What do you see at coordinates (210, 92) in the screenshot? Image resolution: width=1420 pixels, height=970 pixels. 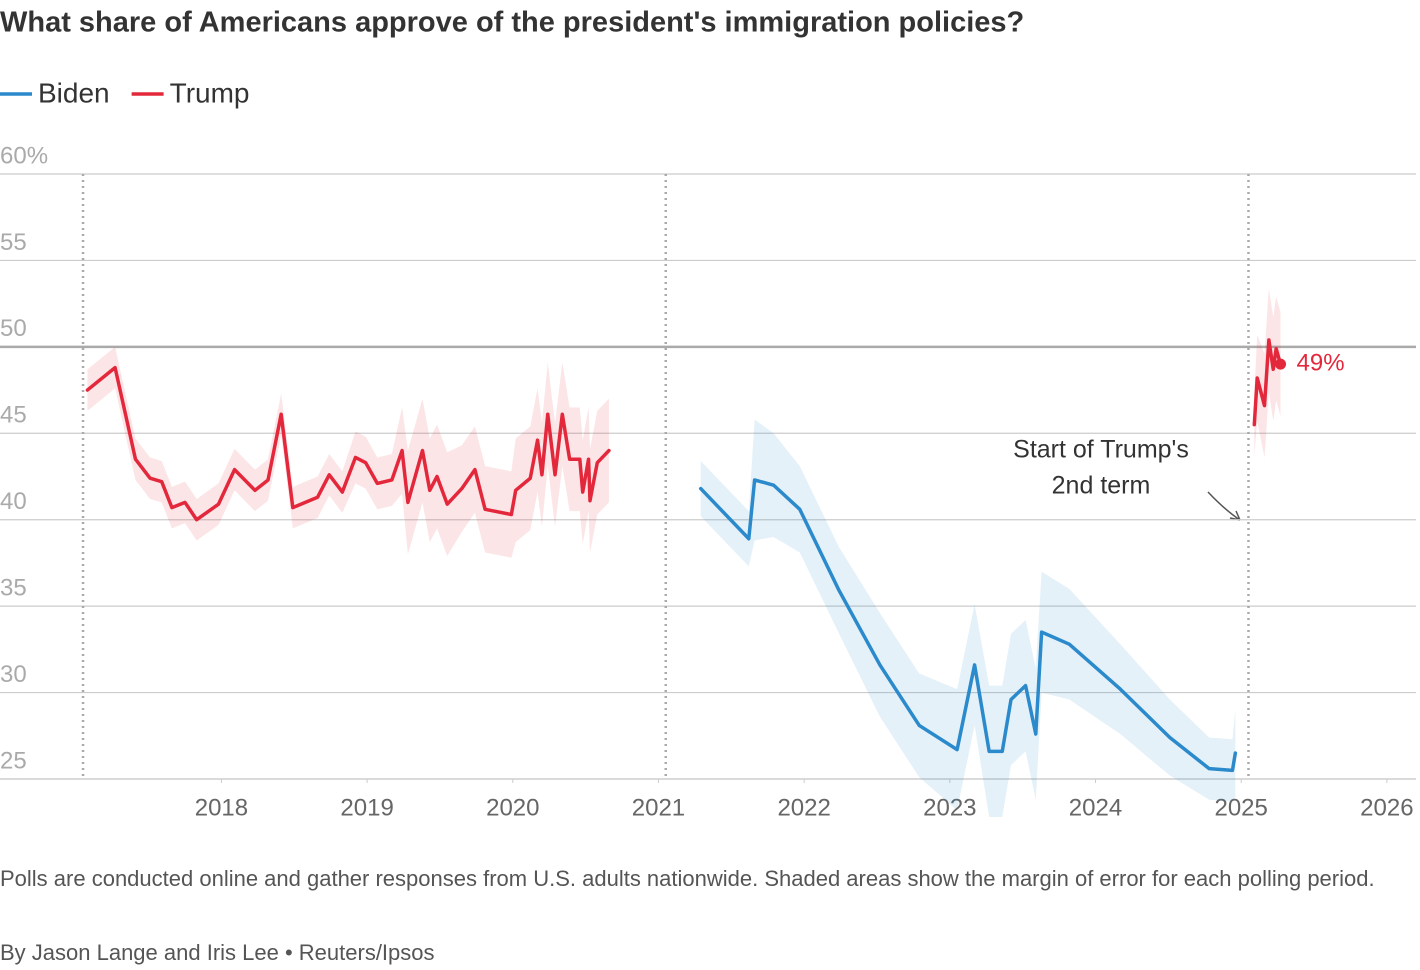 I see `legend-label: Trump` at bounding box center [210, 92].